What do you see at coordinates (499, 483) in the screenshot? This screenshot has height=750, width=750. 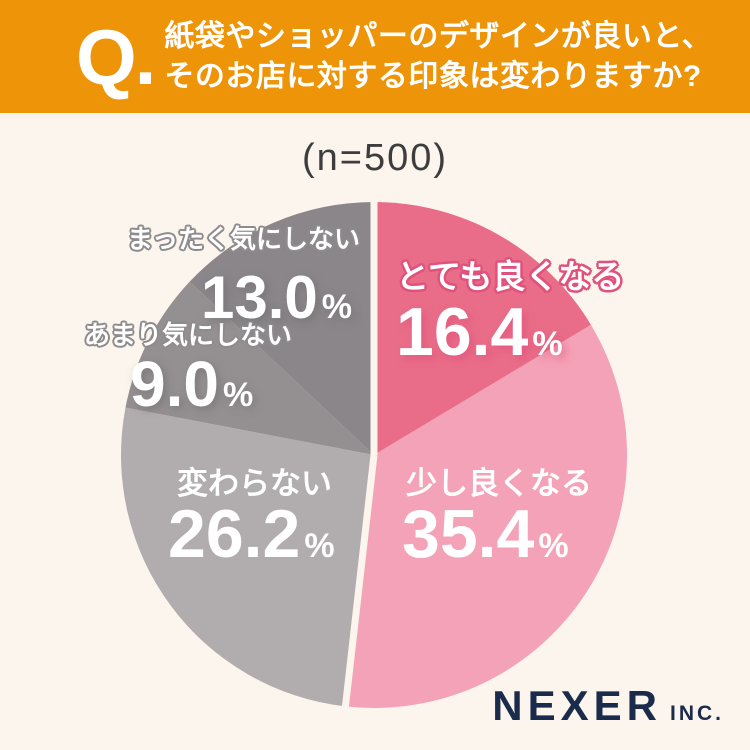 I see `pie-label-sukoshi-yokunaru: 少し良くなる` at bounding box center [499, 483].